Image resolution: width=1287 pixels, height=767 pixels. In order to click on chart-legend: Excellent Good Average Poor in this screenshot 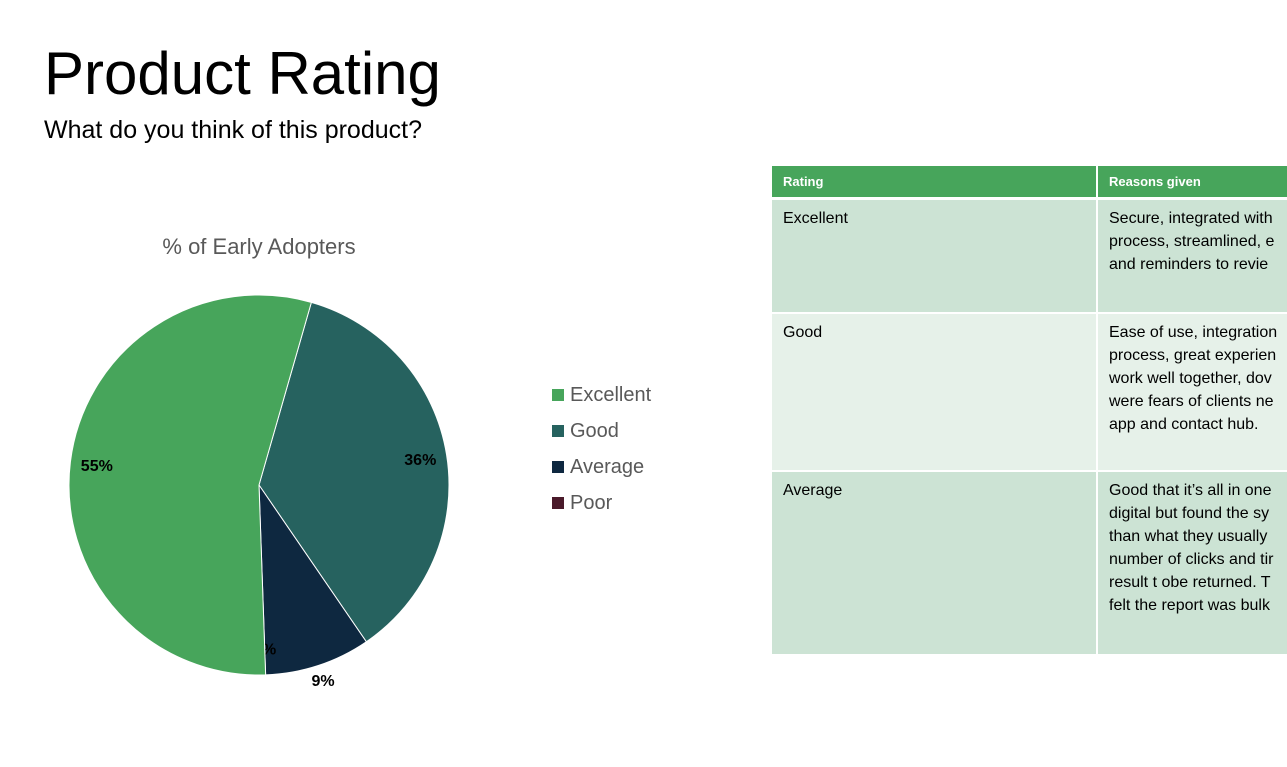, I will do `click(601, 449)`.